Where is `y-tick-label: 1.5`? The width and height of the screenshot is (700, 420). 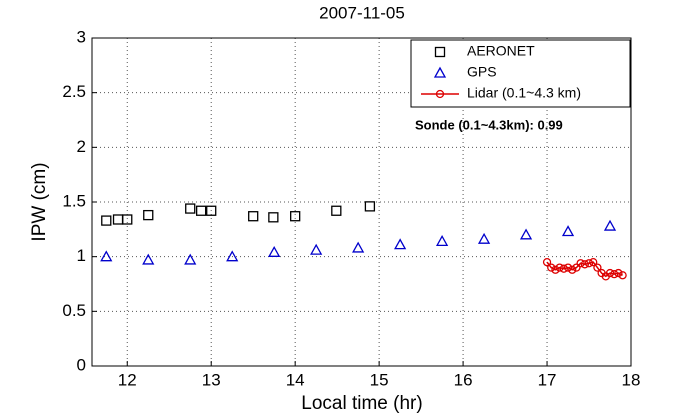 y-tick-label: 1.5 is located at coordinates (74, 200).